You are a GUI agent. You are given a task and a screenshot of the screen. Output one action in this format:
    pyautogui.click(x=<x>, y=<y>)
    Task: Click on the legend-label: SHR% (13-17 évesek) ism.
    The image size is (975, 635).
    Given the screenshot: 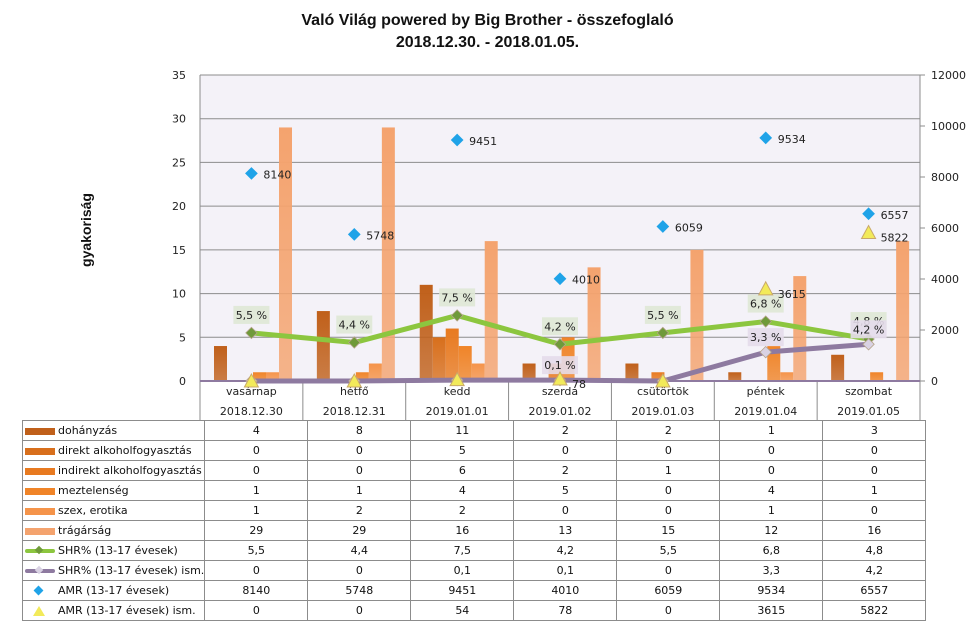 What is the action you would take?
    pyautogui.click(x=131, y=570)
    